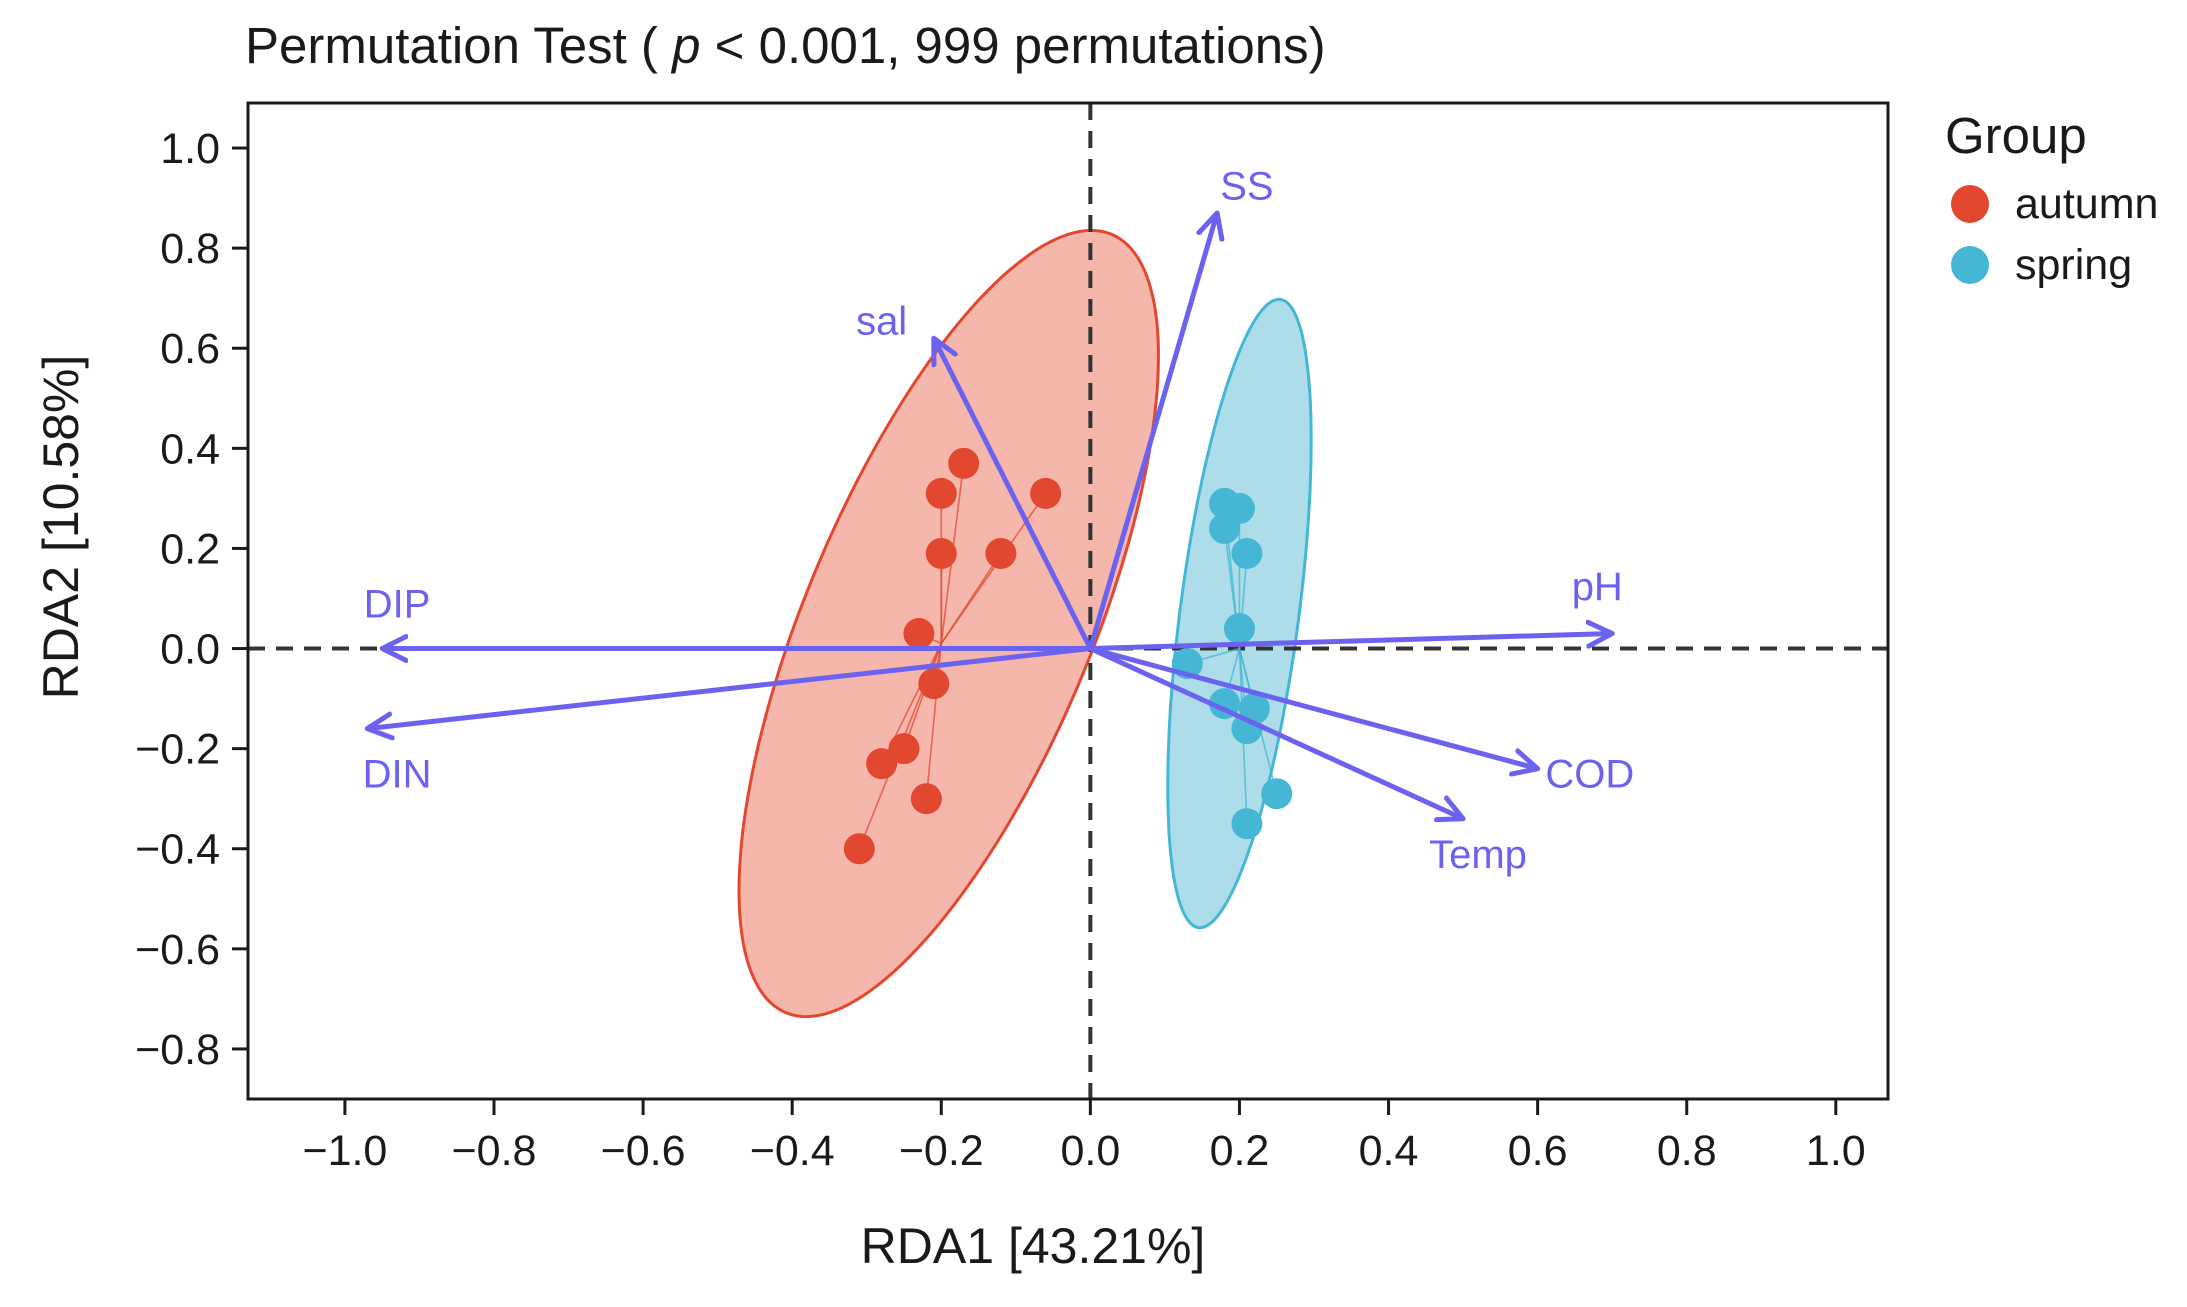  What do you see at coordinates (1597, 587) in the screenshot?
I see `vector-label-ph: pH` at bounding box center [1597, 587].